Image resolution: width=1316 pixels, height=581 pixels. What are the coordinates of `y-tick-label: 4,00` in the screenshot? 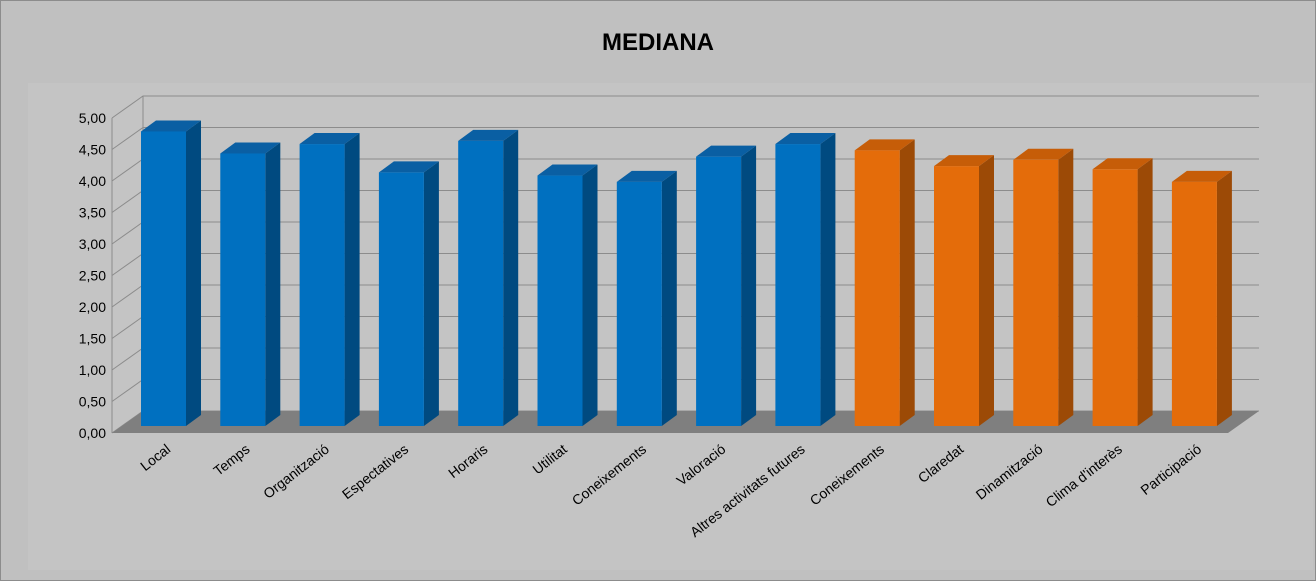 It's located at (92, 181).